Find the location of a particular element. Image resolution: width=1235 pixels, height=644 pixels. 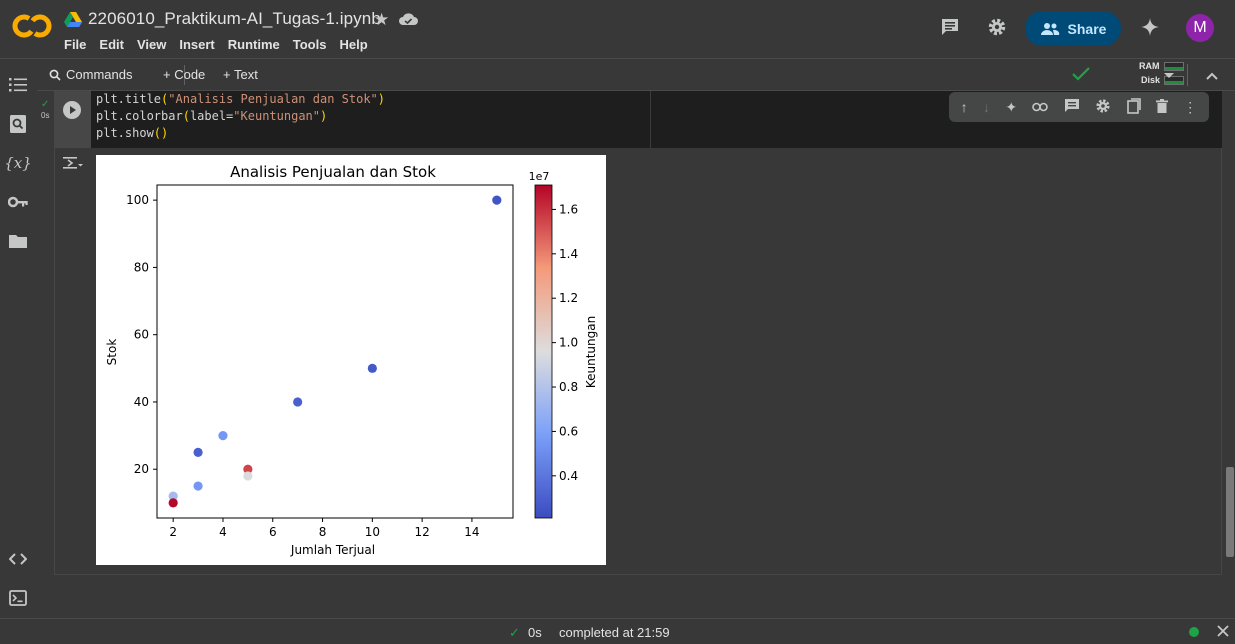

x-axis-label: Jumlah Terjual is located at coordinates (332, 550).